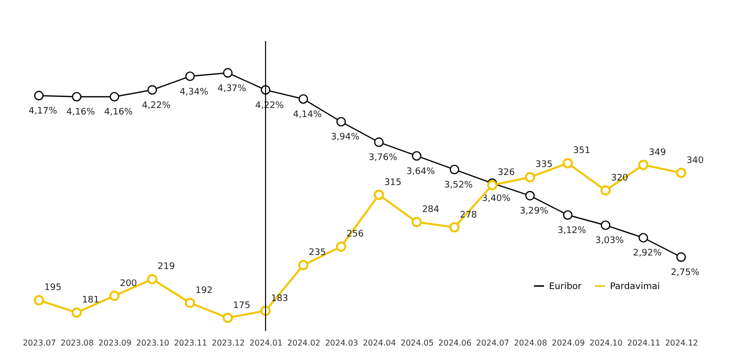 The image size is (756, 363). I want to click on data-label: 340, so click(695, 161).